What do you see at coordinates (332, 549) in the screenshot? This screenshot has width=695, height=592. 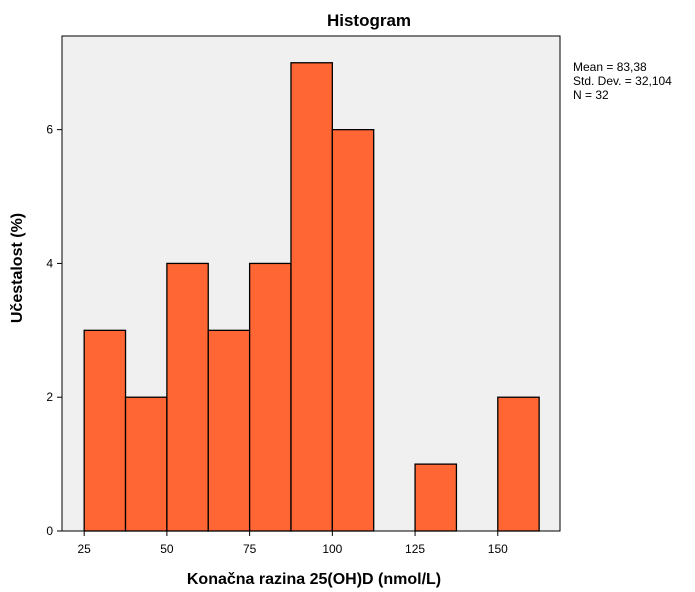 I see `x-tick-label: 100` at bounding box center [332, 549].